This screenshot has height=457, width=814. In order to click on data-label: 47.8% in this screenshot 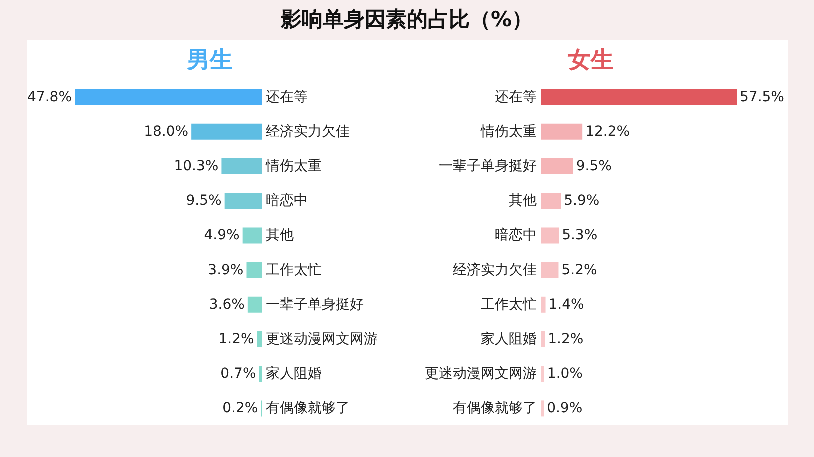, I will do `click(50, 97)`.